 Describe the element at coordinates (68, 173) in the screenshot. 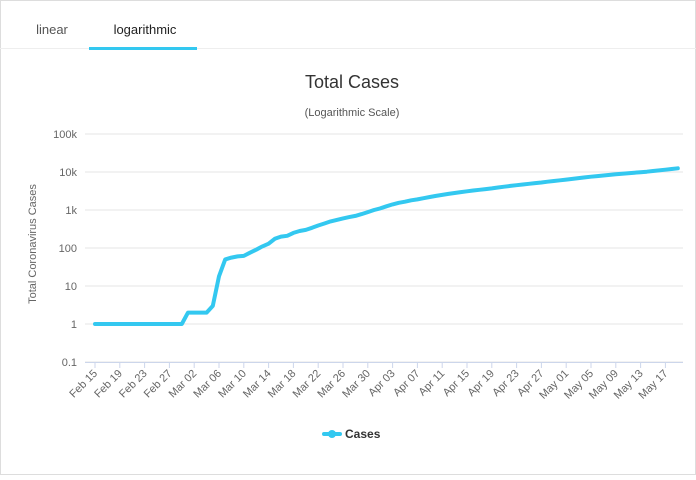

I see `y-tick-label: 10k` at that location.